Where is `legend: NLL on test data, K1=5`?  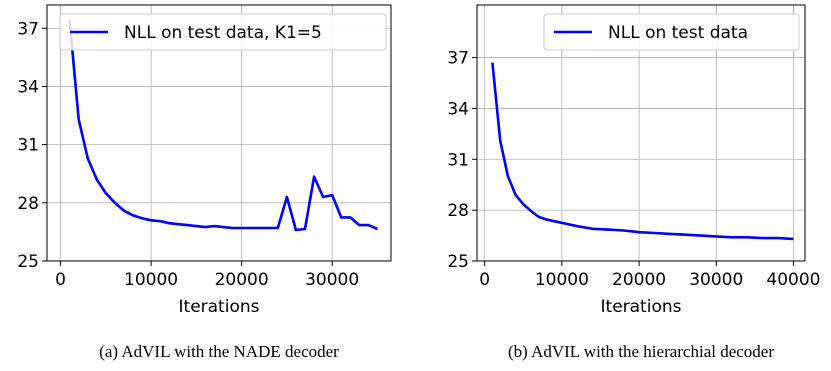 legend: NLL on test data, K1=5 is located at coordinates (223, 32).